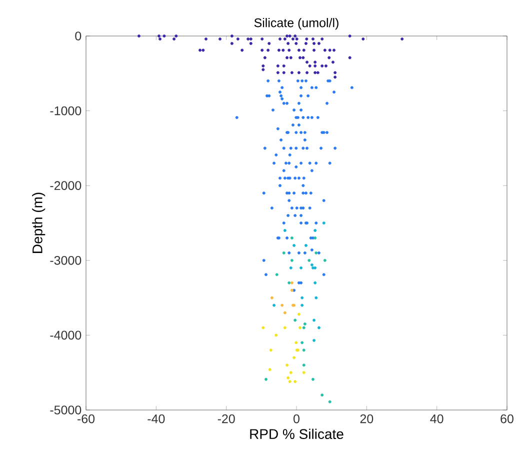 Image resolution: width=520 pixels, height=467 pixels. I want to click on y-axis-title: Depth (m), so click(39, 222).